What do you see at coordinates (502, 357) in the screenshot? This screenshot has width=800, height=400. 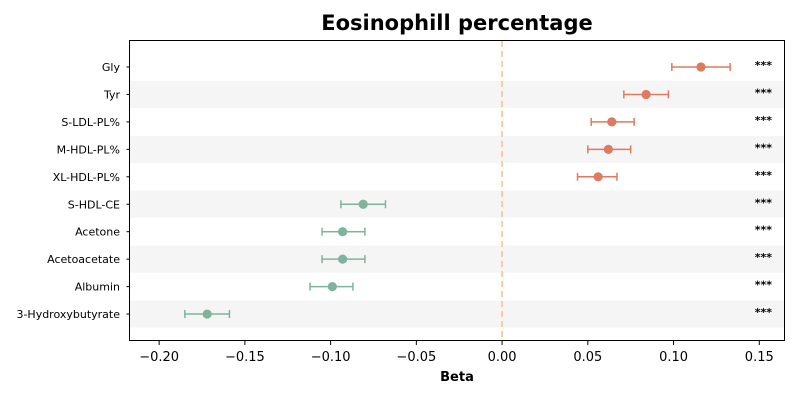 I see `x-tick-label: 0.00` at bounding box center [502, 357].